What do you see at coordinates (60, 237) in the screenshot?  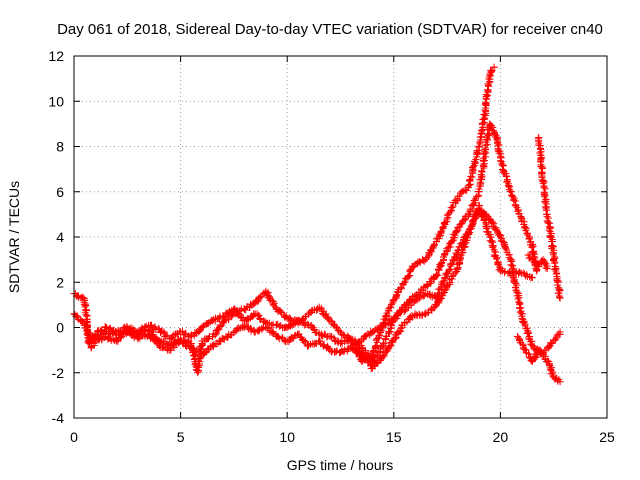 I see `y-tick-label: 4` at bounding box center [60, 237].